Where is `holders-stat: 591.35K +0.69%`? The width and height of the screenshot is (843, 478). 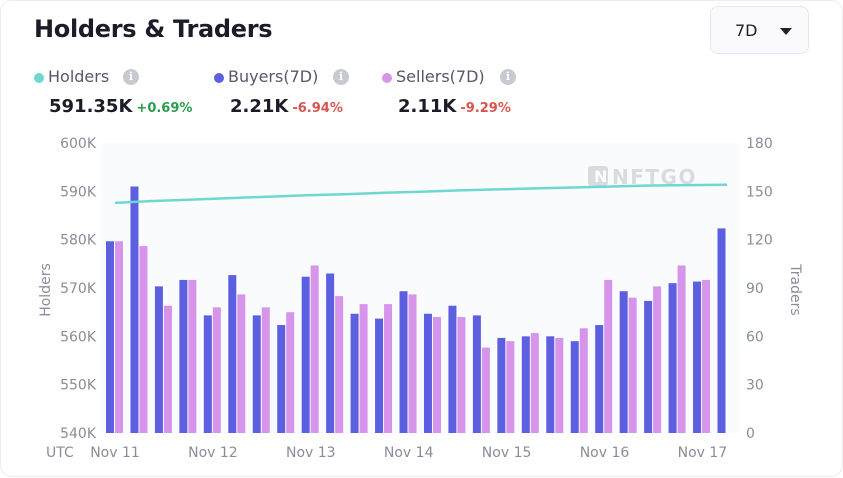 holders-stat: 591.35K +0.69% is located at coordinates (120, 106).